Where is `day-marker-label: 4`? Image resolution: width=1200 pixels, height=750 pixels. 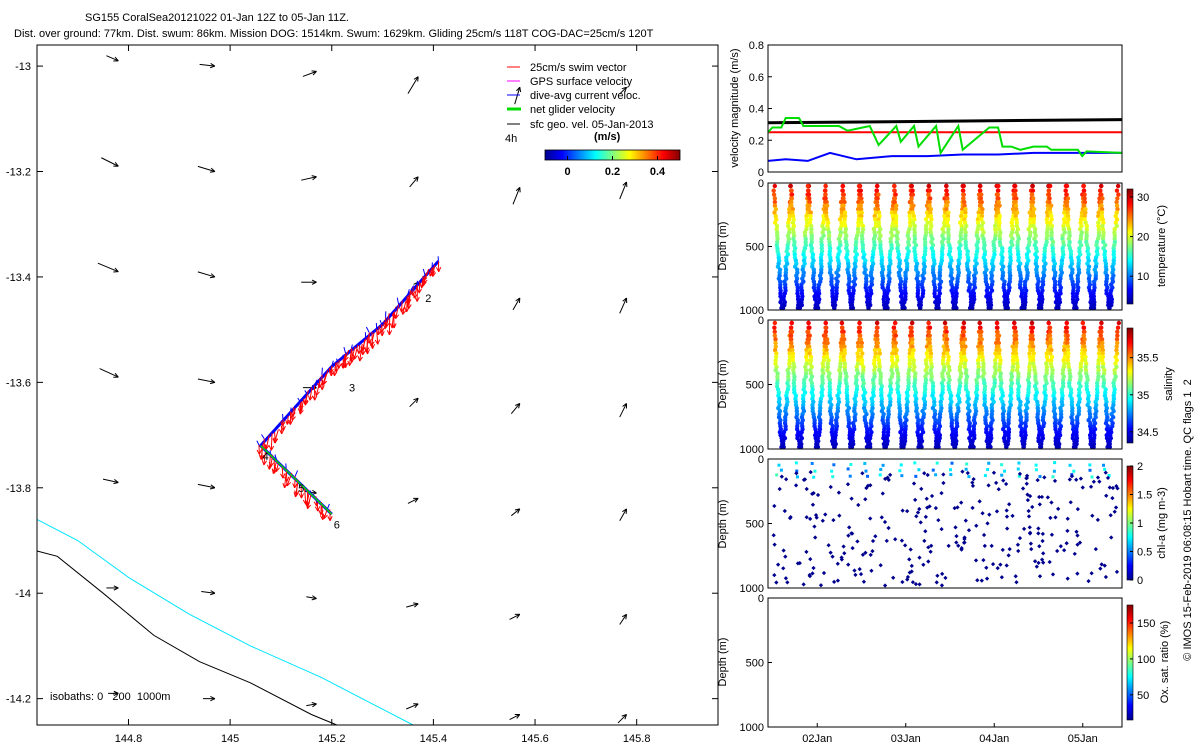
day-marker-label: 4 is located at coordinates (266, 457).